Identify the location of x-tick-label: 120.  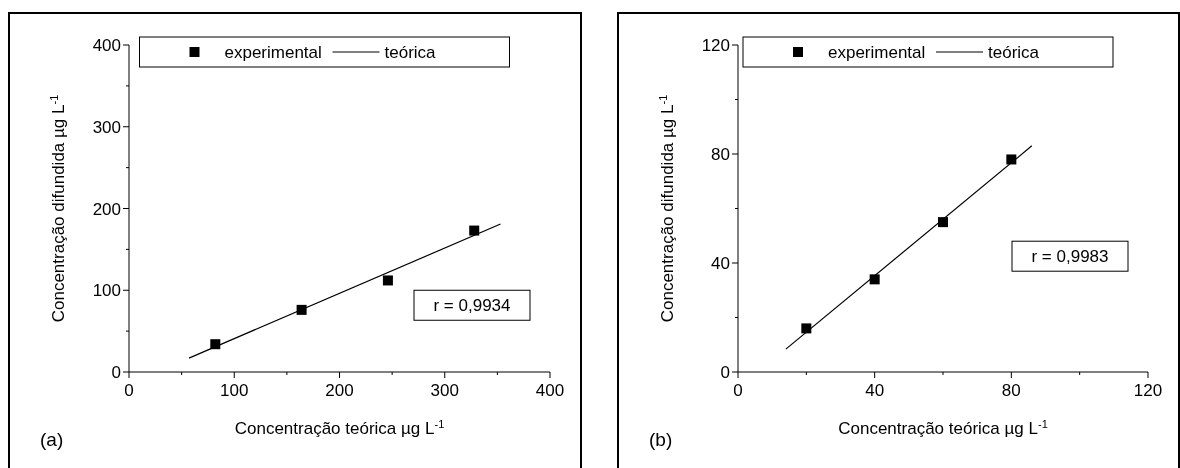
(1148, 390).